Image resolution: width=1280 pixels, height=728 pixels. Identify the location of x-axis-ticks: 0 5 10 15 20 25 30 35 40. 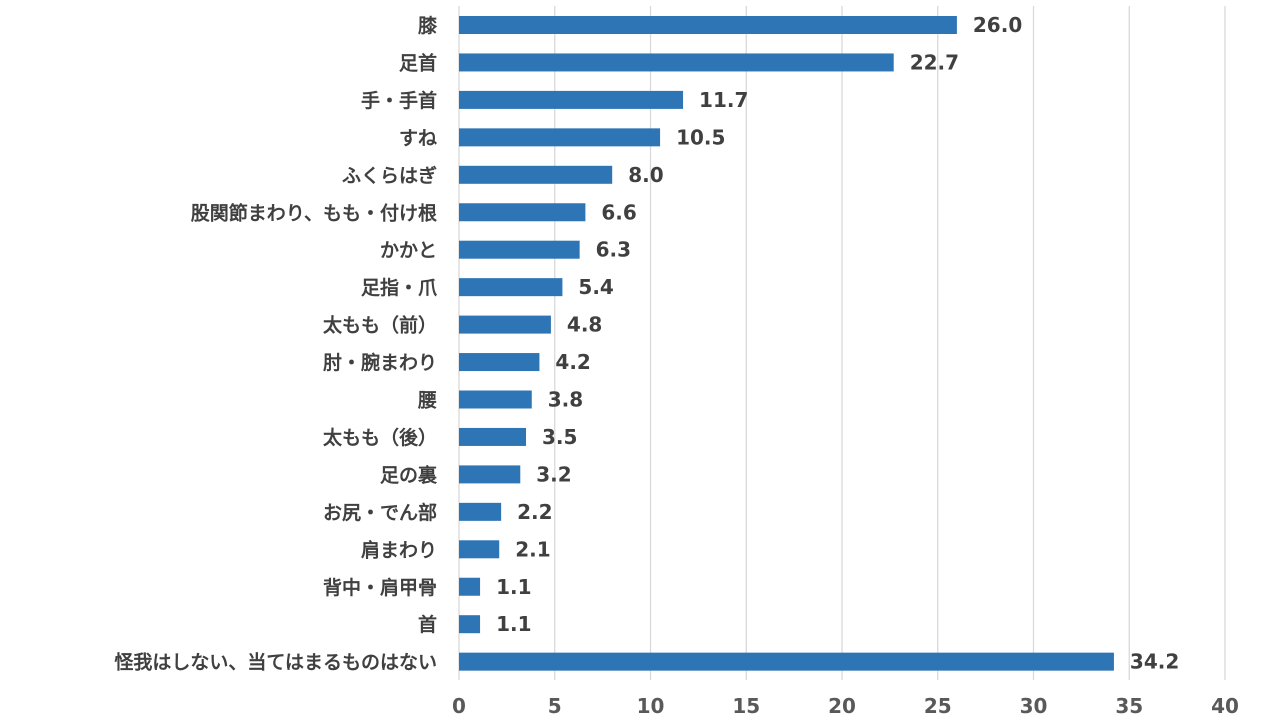
(845, 706).